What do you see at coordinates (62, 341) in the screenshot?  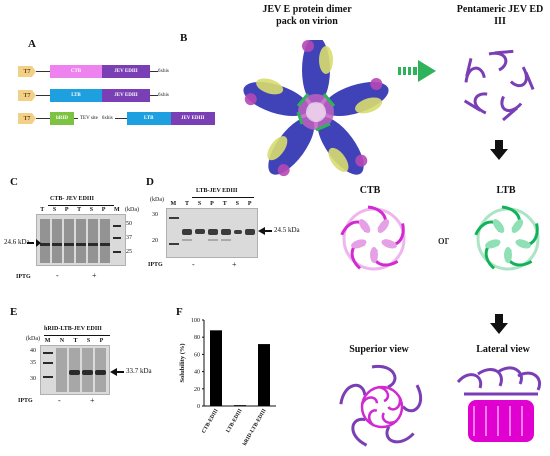 I see `lane-label: N` at bounding box center [62, 341].